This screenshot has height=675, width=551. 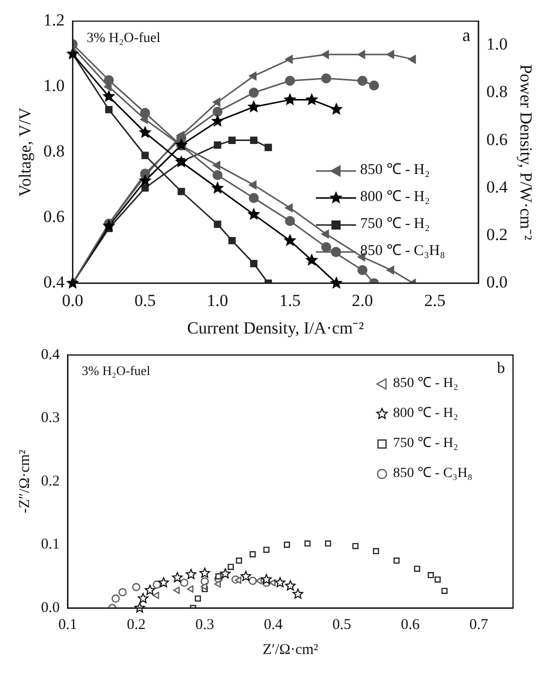 I want to click on x-axis-title: Z′/Ω·cm², so click(x=290, y=650).